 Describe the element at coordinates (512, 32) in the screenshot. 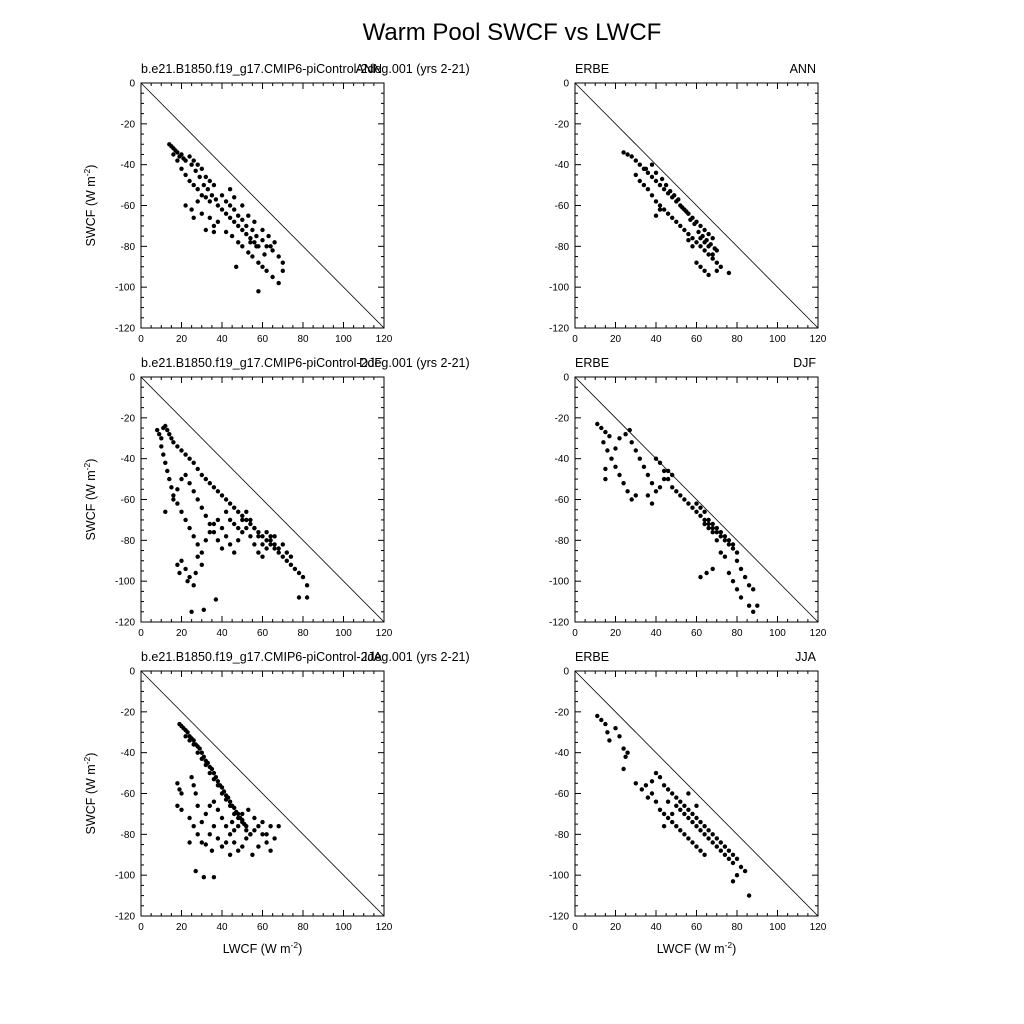

I see `figure-title: Warm Pool SWCF vs LWCF` at that location.